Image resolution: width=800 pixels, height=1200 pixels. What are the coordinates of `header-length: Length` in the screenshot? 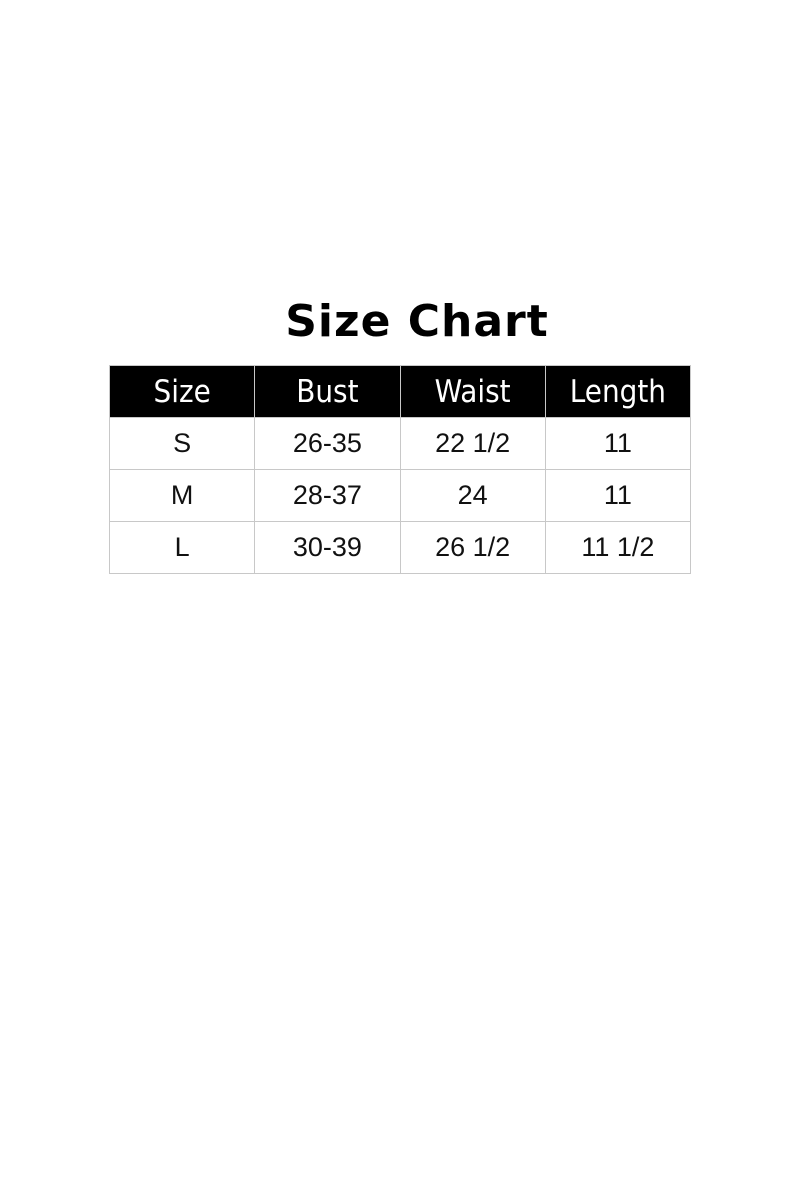 It's located at (618, 391).